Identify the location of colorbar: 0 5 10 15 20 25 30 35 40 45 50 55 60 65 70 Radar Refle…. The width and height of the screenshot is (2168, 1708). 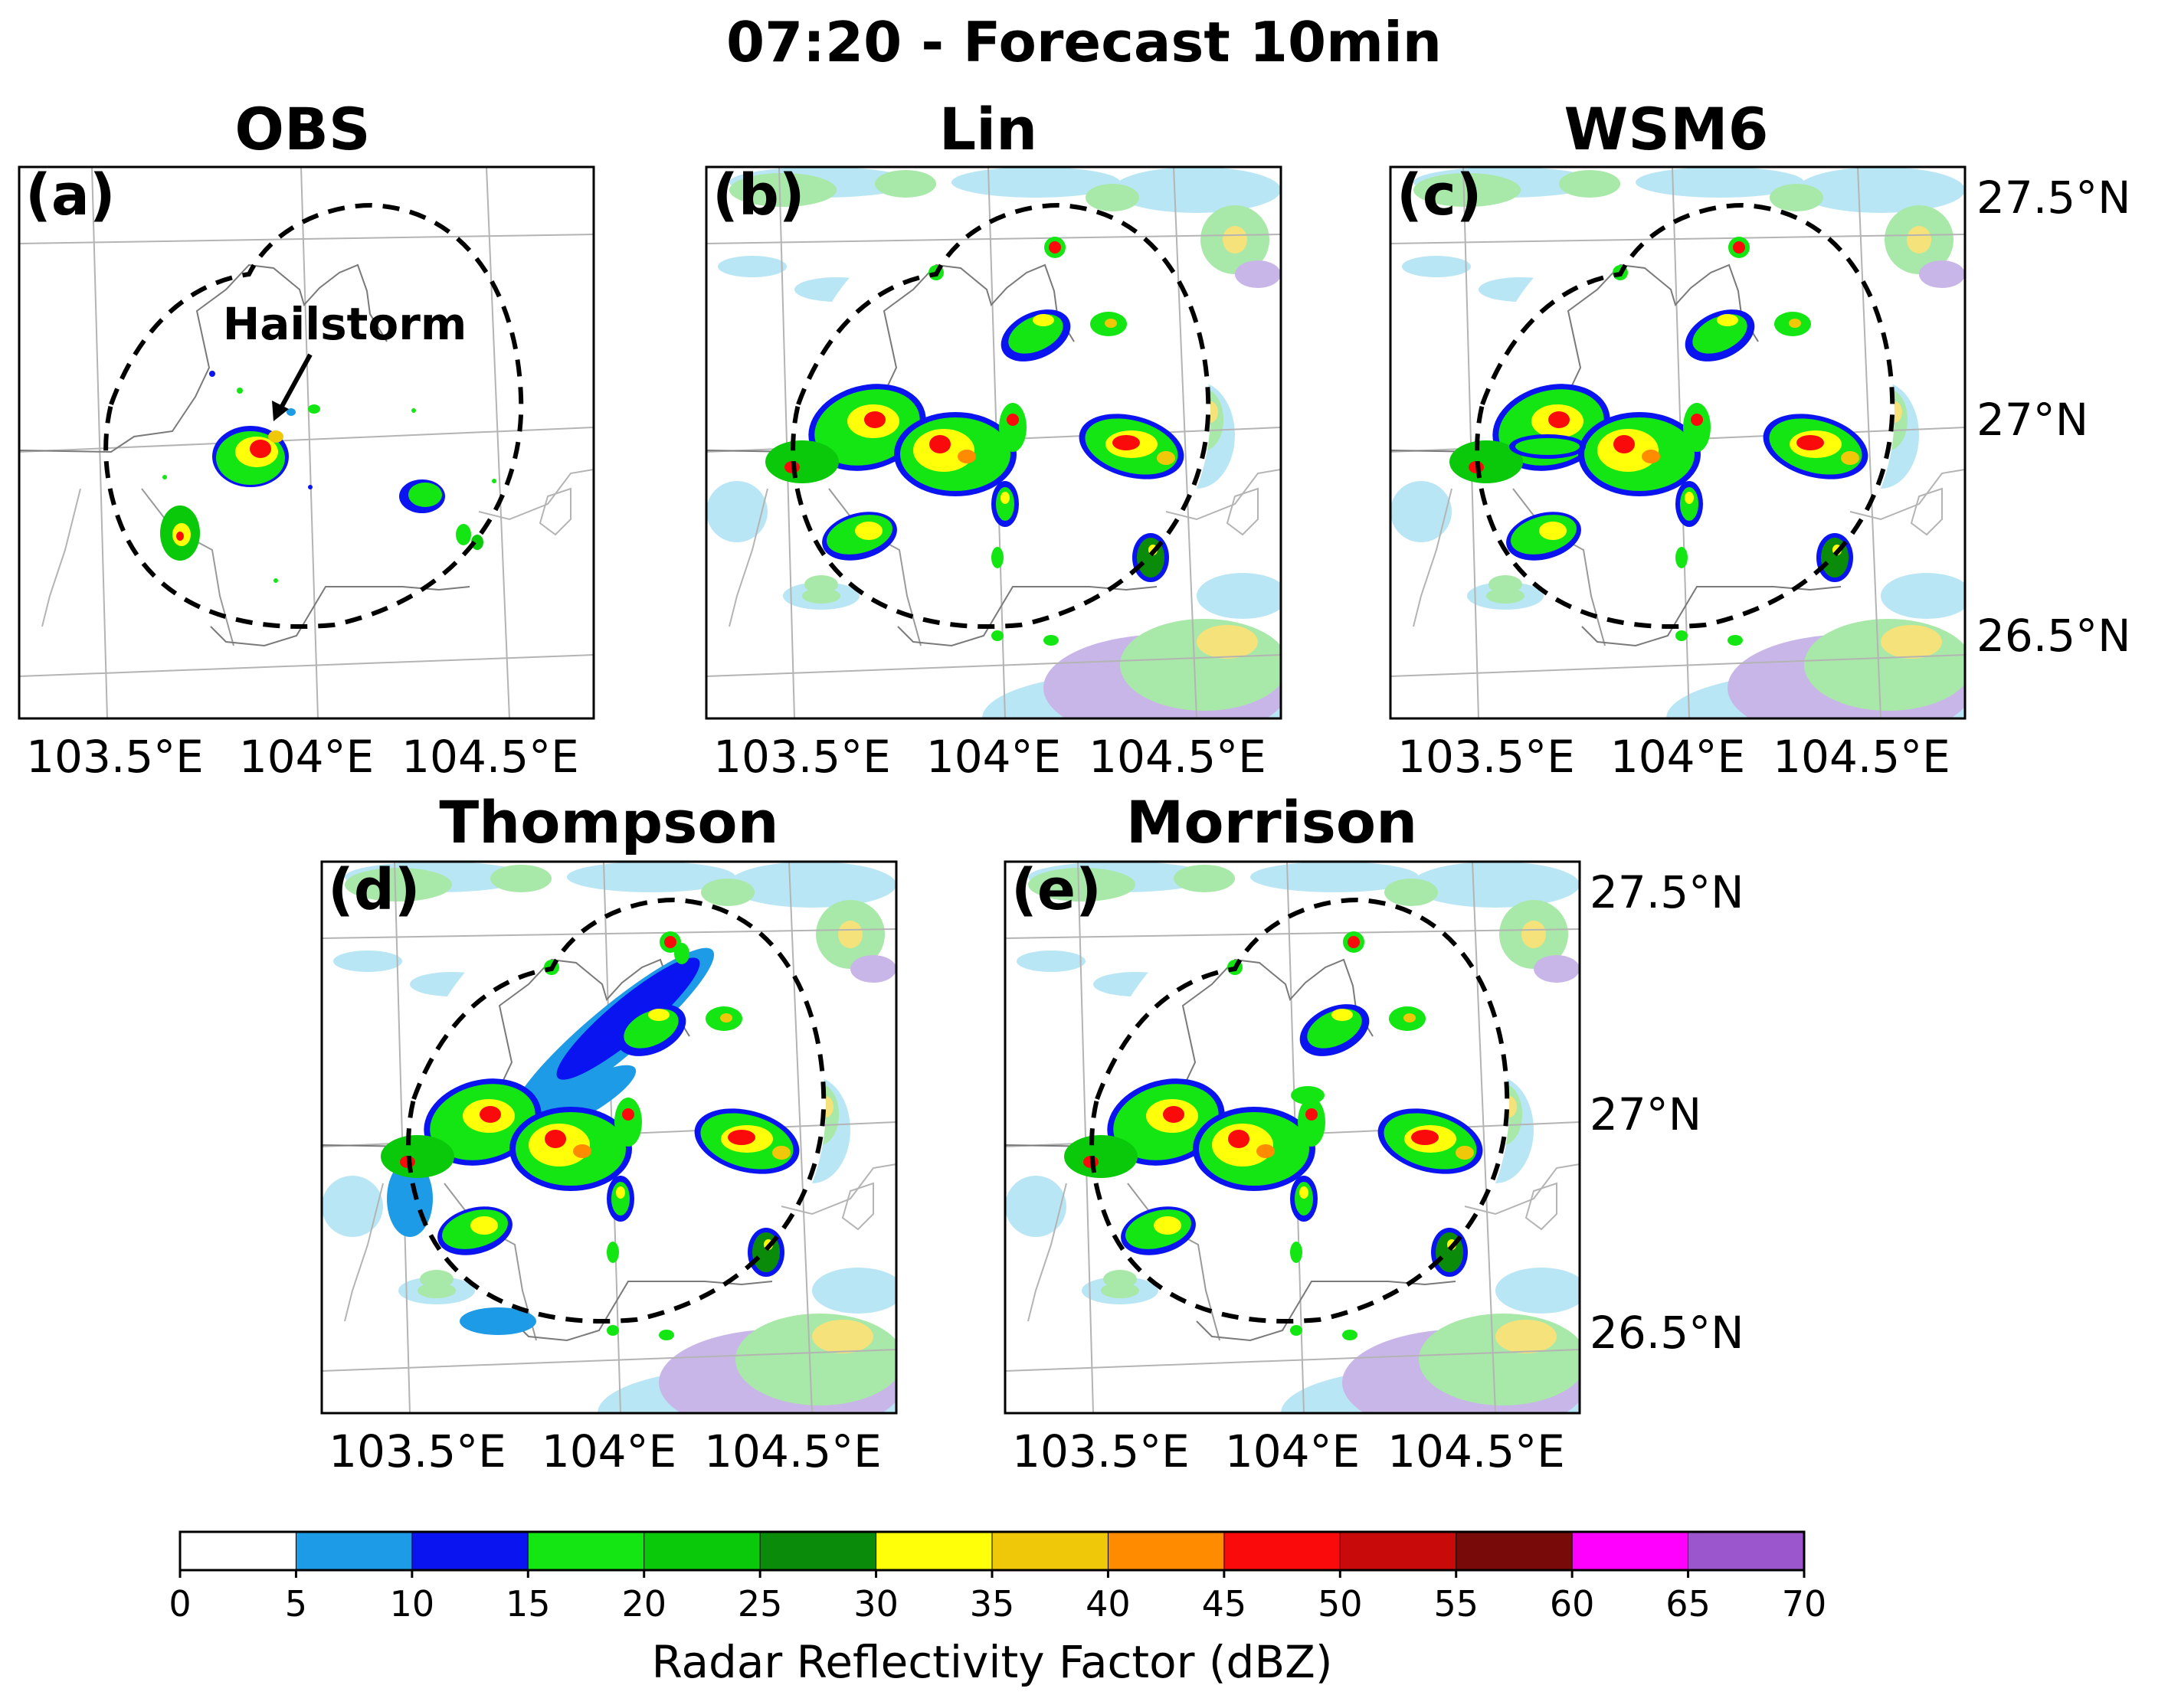
(998, 1609).